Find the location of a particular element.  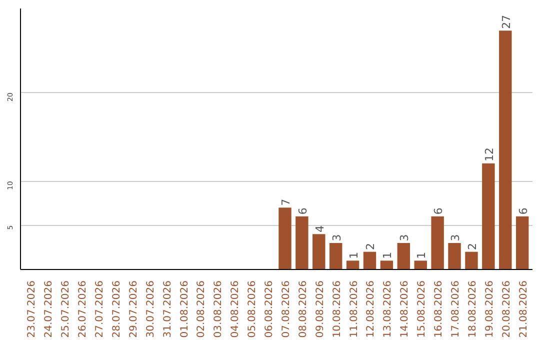

x-tick-label: 16.08.2026 is located at coordinates (439, 309).